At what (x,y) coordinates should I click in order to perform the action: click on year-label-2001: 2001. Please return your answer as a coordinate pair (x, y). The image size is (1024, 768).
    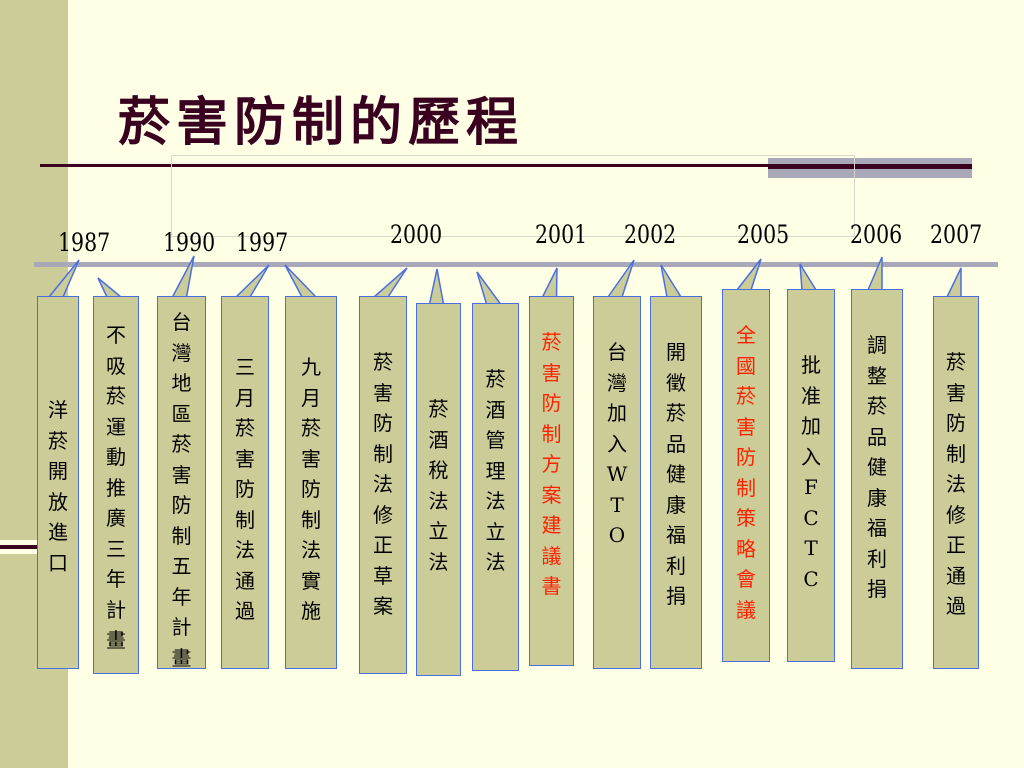
    Looking at the image, I should click on (561, 234).